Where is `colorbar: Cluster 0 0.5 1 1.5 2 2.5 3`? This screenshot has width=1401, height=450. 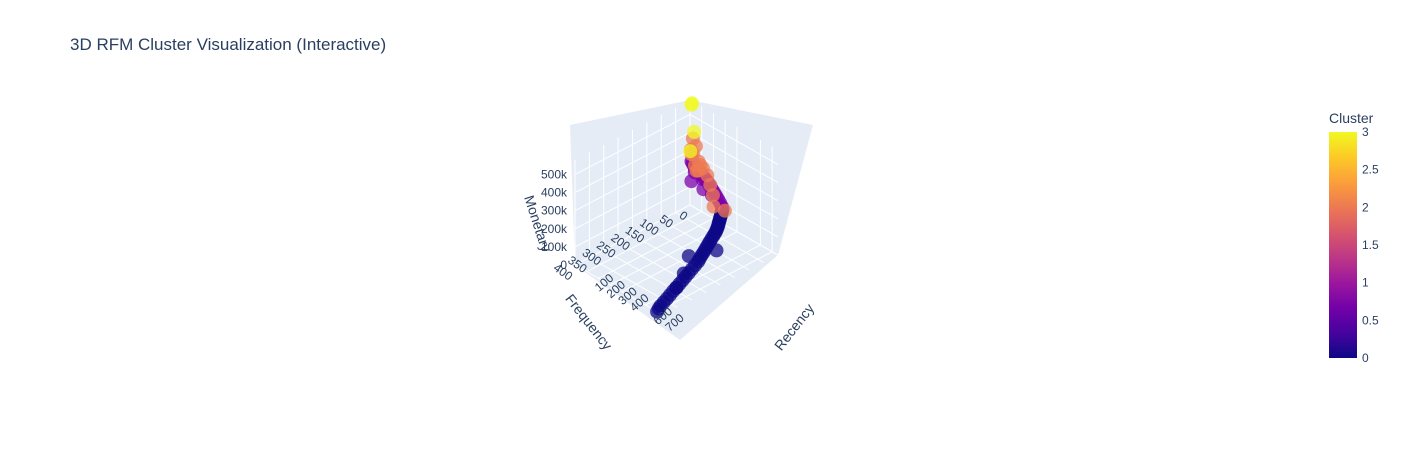
colorbar: Cluster 0 0.5 1 1.5 2 2.5 3 is located at coordinates (1354, 237).